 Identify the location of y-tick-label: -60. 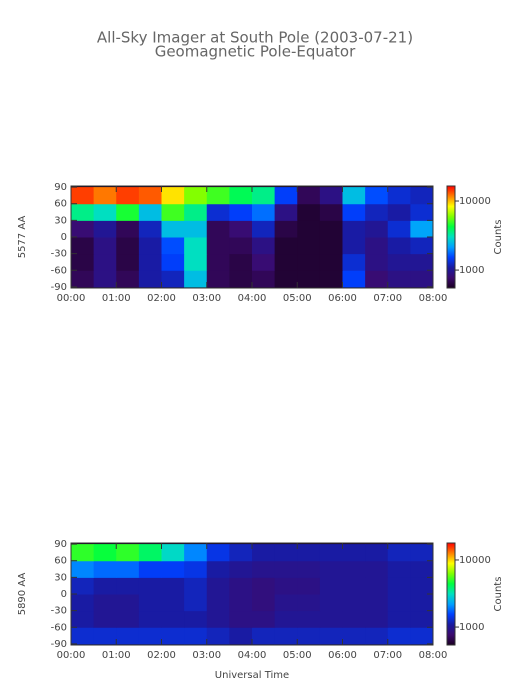
(59, 270).